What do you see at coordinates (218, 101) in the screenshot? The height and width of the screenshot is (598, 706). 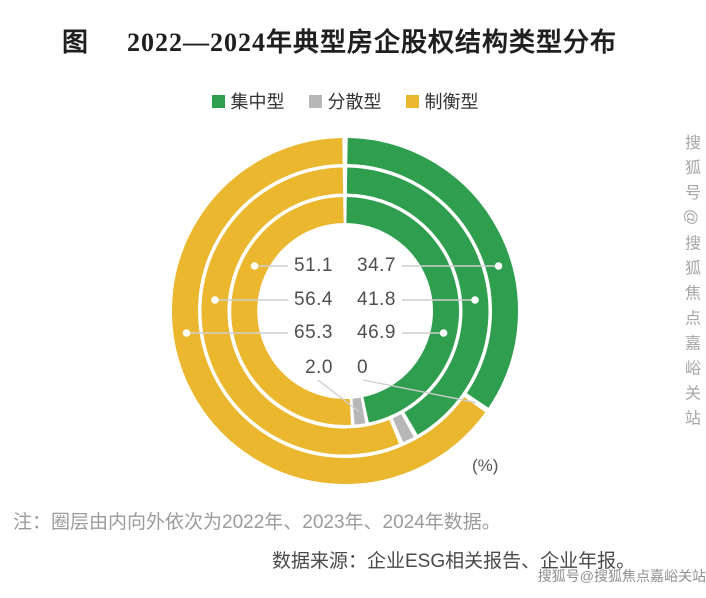 I see `legend-swatch-concentrated` at bounding box center [218, 101].